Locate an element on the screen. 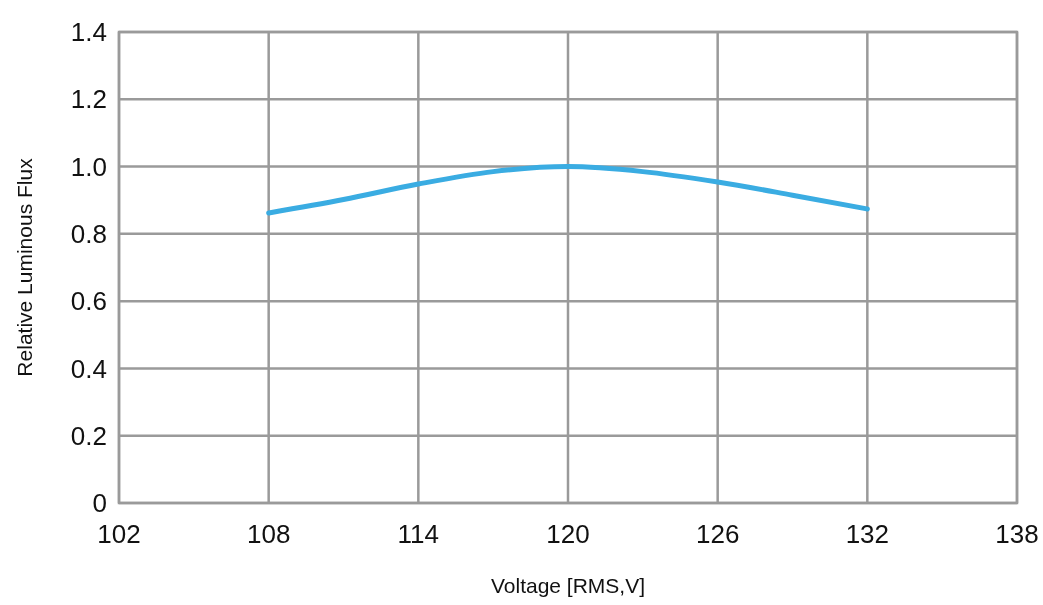 The height and width of the screenshot is (605, 1043). x-tick-label: 114 is located at coordinates (418, 534).